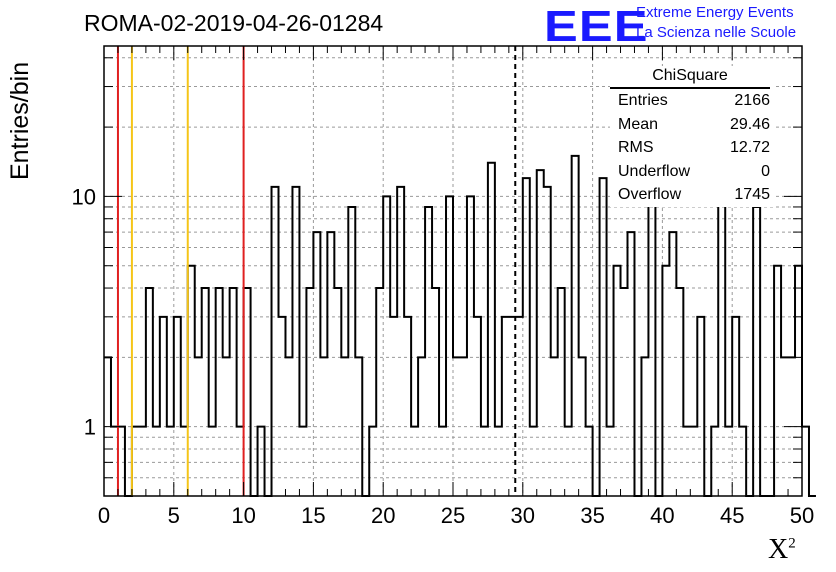 The image size is (836, 572). What do you see at coordinates (523, 515) in the screenshot?
I see `x-tick-label: 30` at bounding box center [523, 515].